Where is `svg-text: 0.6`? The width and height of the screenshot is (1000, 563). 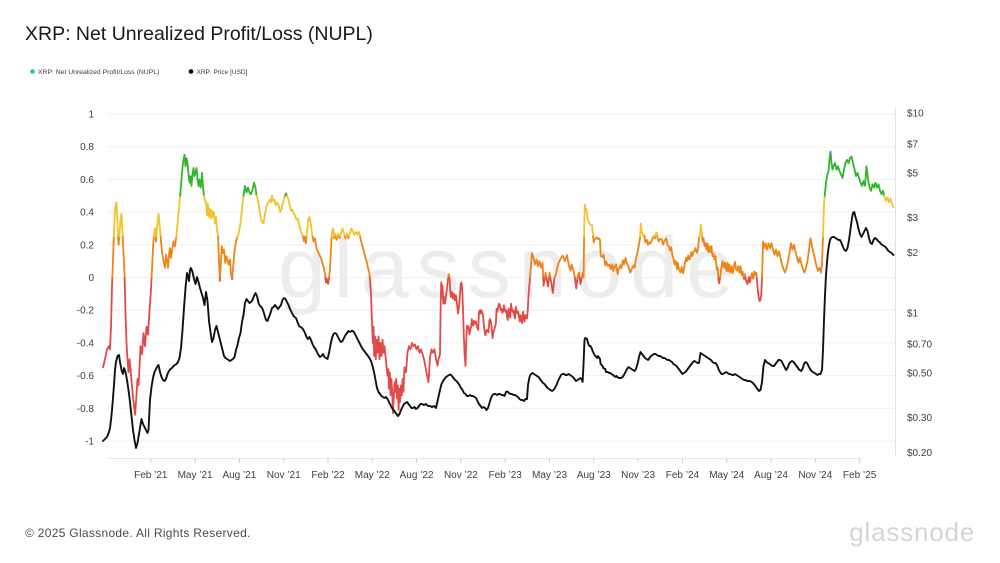 svg-text: 0.6 is located at coordinates (87, 180).